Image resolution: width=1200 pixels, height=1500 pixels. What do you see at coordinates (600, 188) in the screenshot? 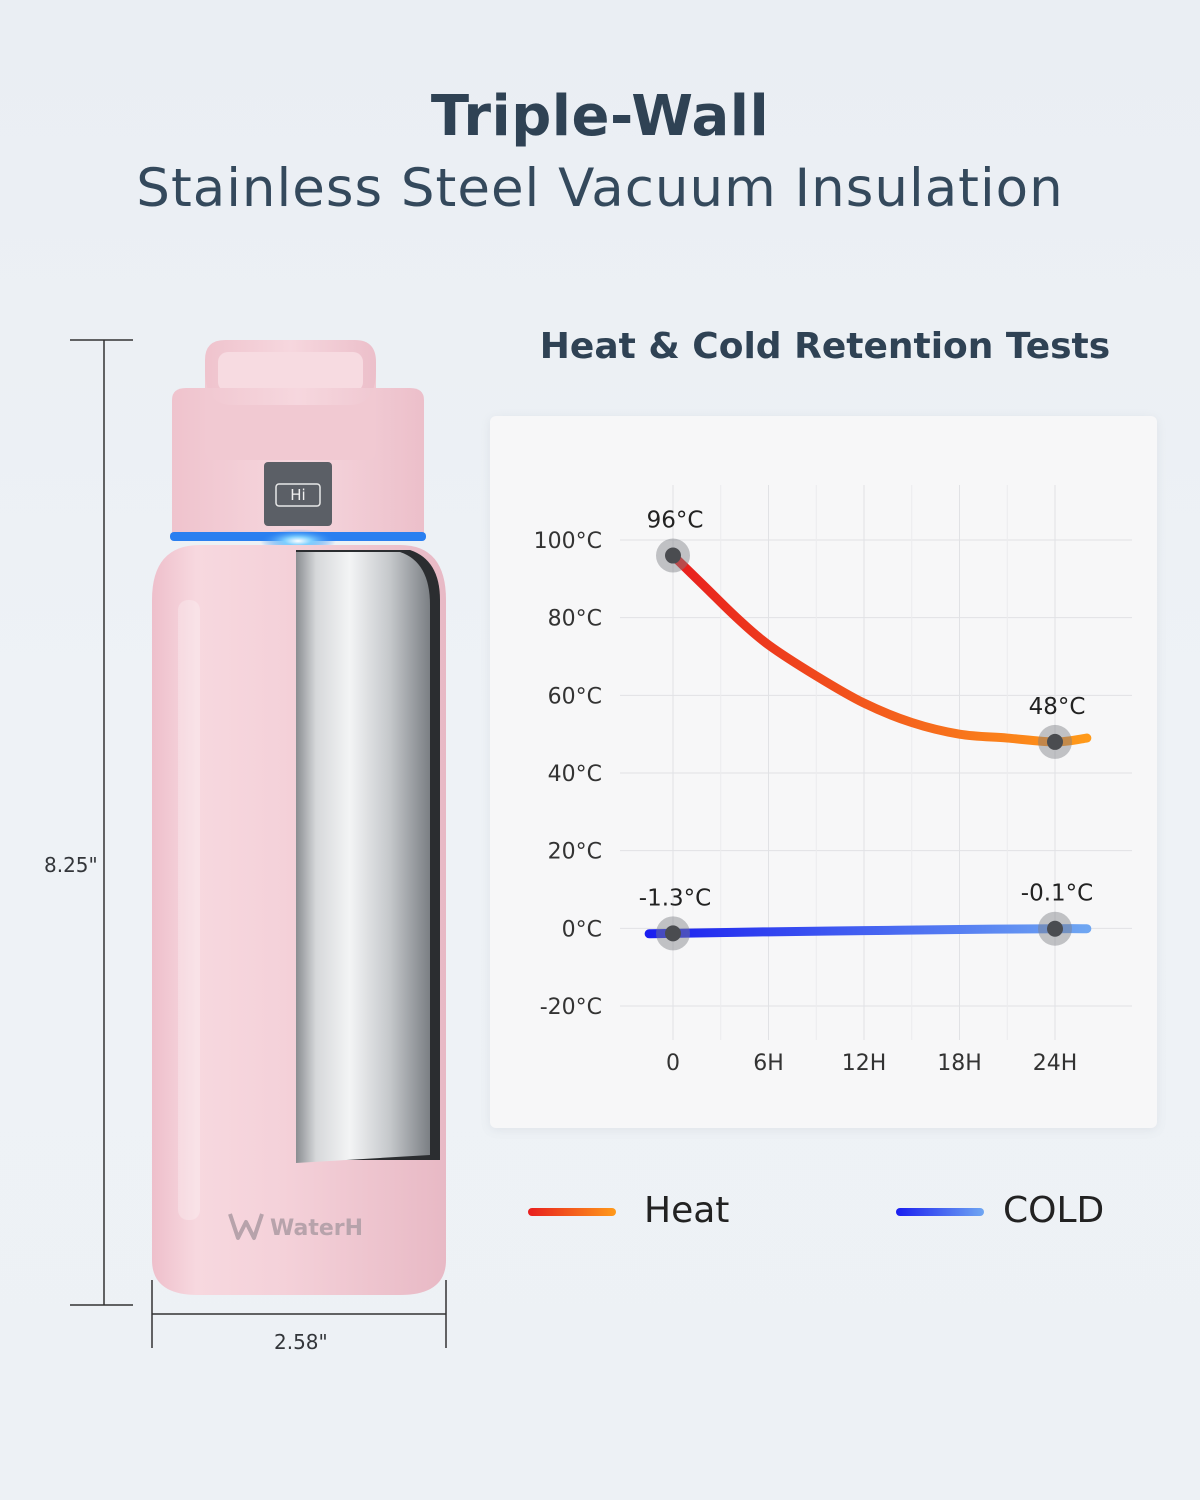
I see `page-subtitle: Stainless Steel Vacuum Insulation` at bounding box center [600, 188].